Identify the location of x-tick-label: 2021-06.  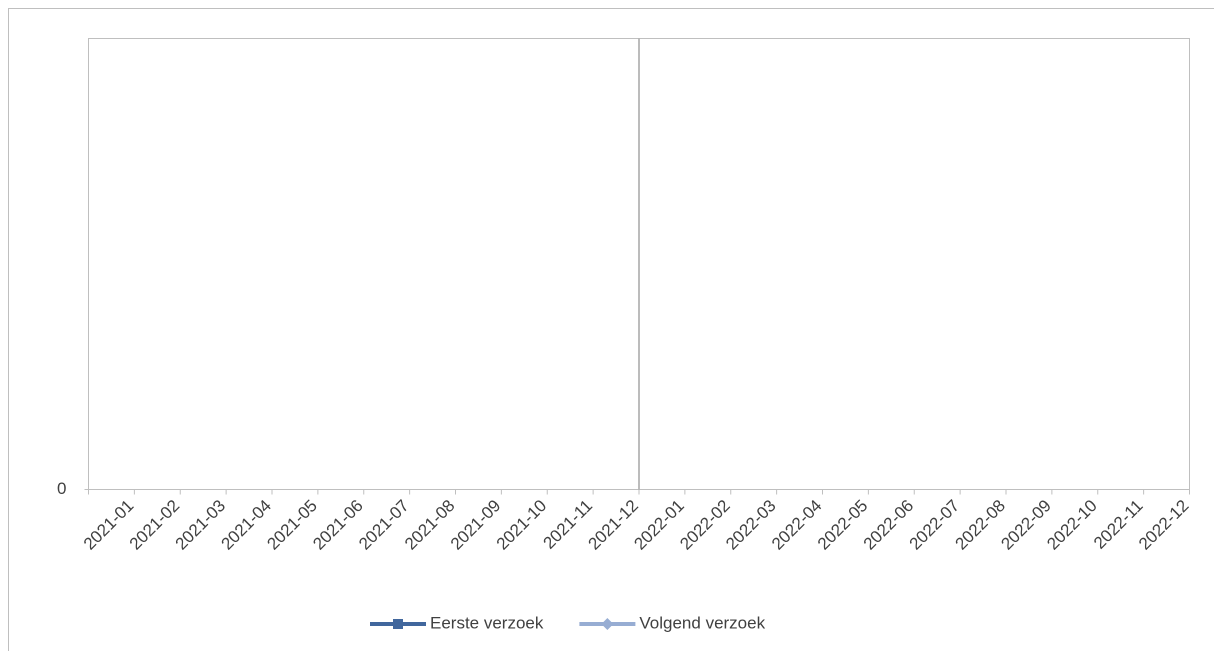
(338, 525).